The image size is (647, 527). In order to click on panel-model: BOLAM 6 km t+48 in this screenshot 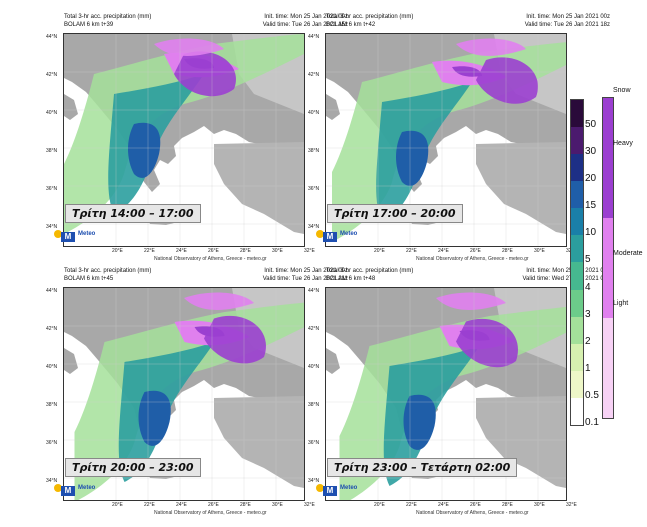, I will do `click(351, 279)`.